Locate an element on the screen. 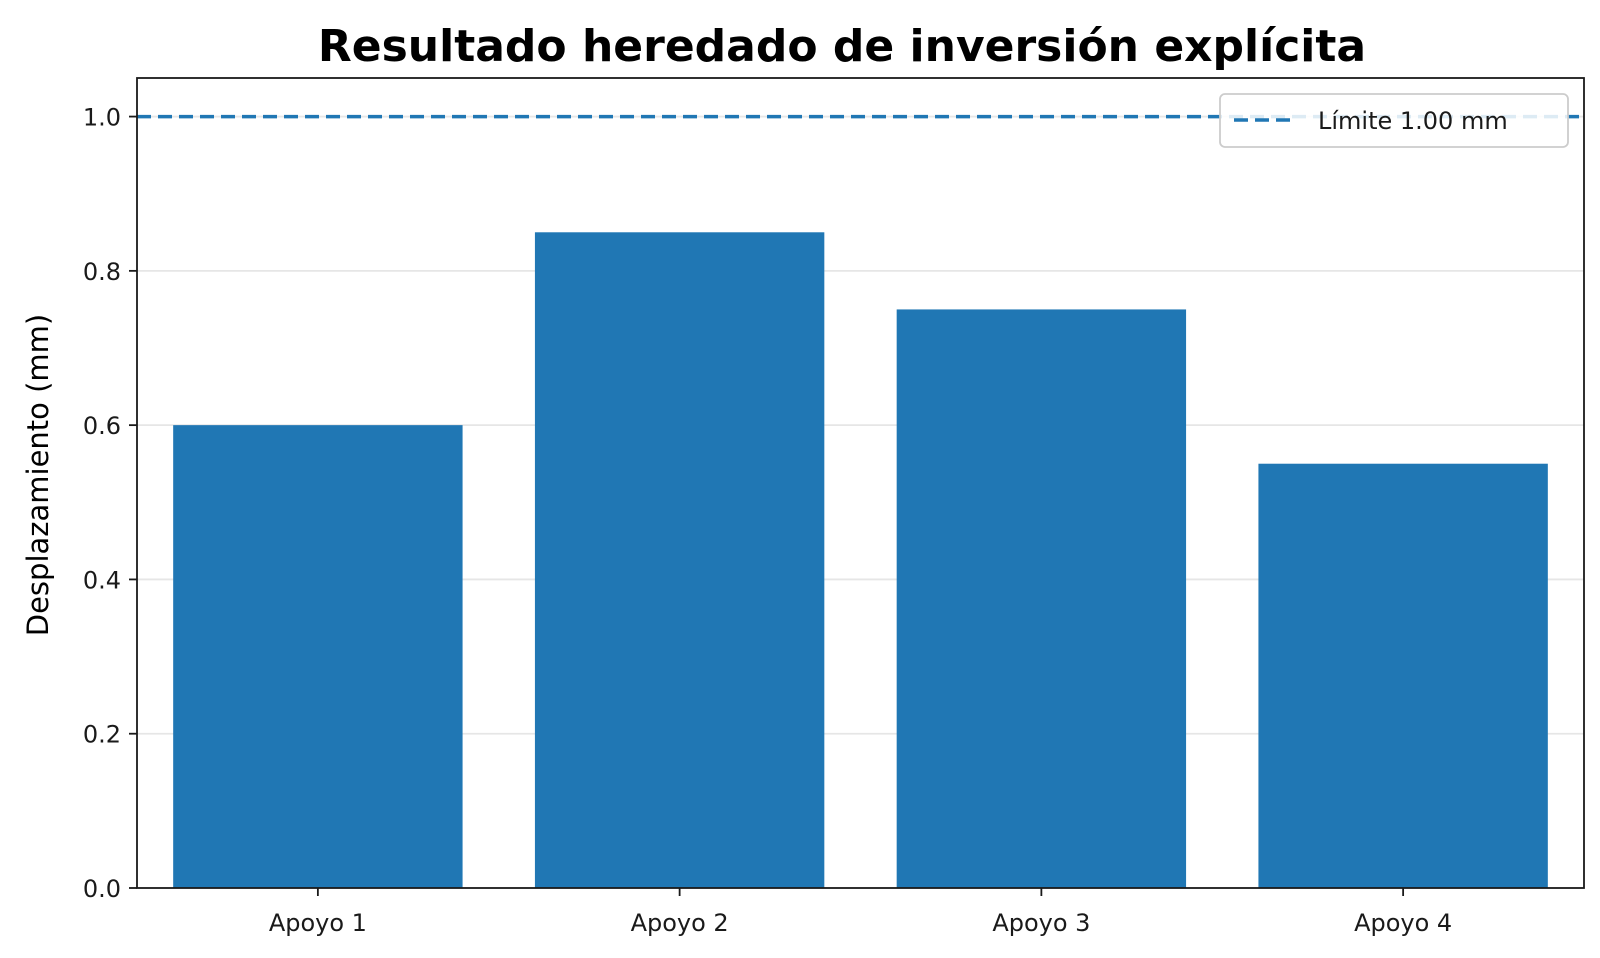 The width and height of the screenshot is (1600, 958). y-tick-label: 0.8 is located at coordinates (102, 272).